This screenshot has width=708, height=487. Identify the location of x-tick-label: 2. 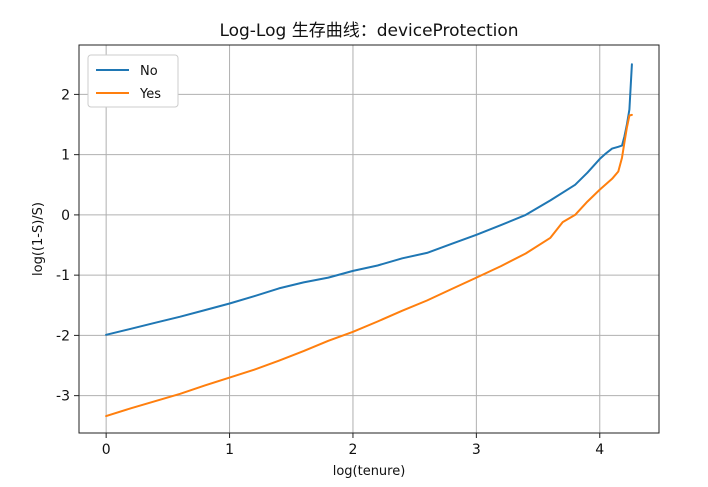
(352, 450).